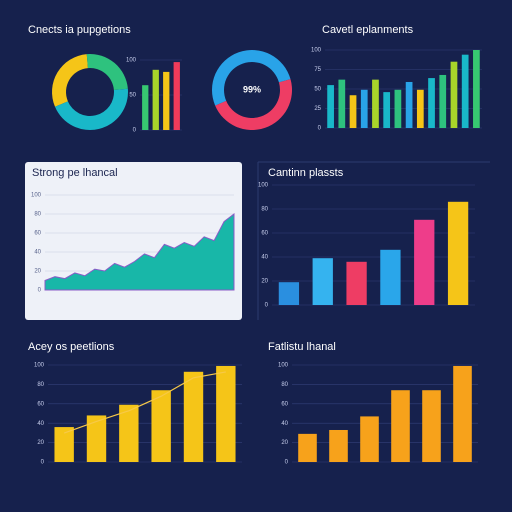  I want to click on chart-title: Strong pe lhancal, so click(75, 173).